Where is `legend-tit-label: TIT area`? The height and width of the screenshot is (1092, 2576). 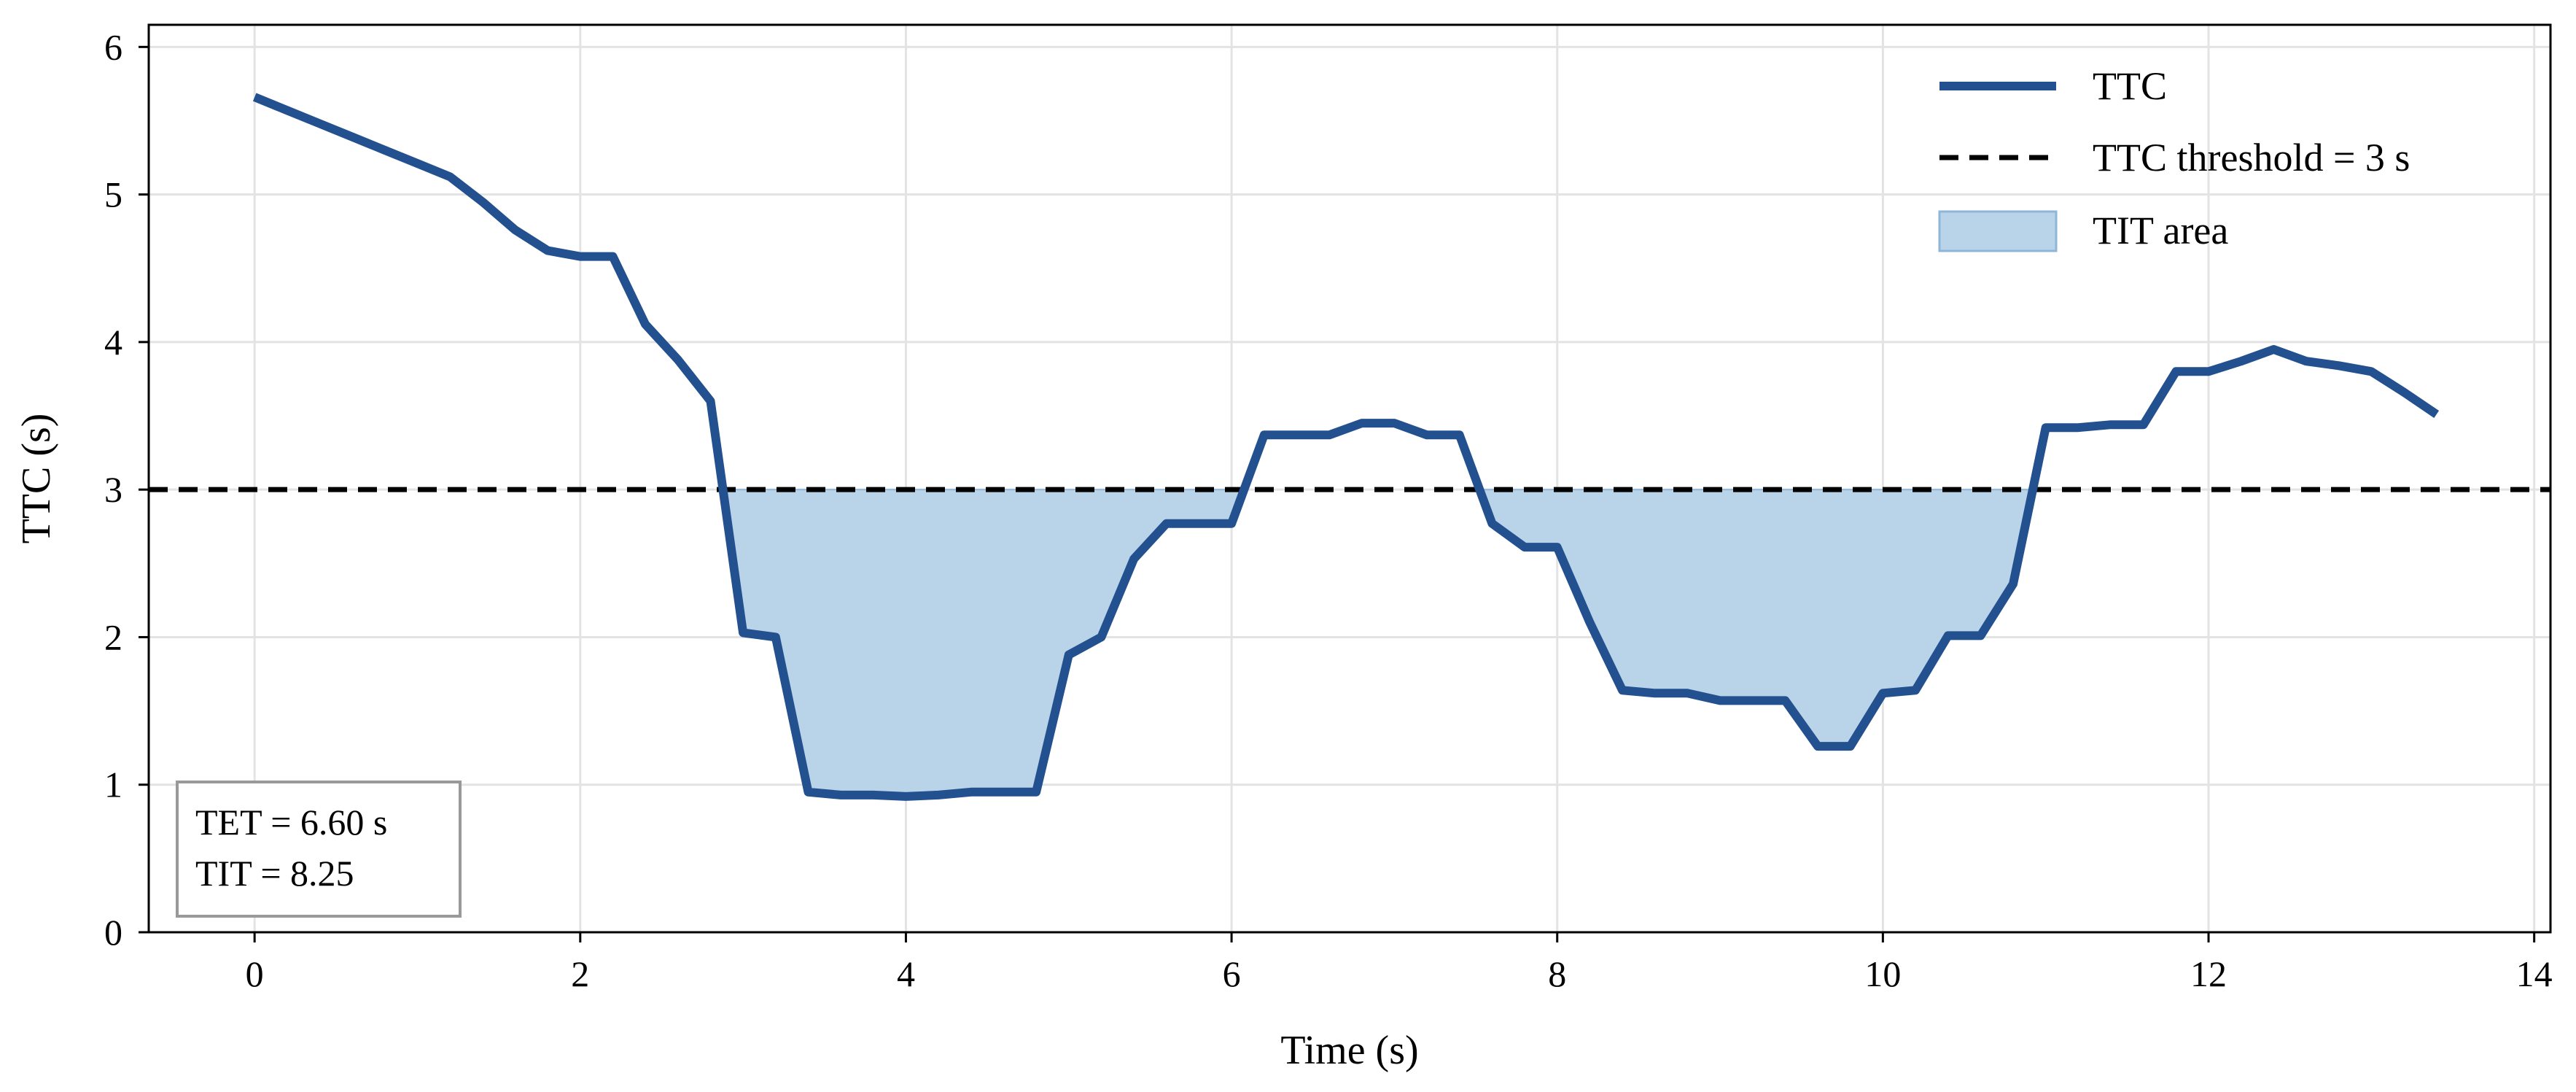
legend-tit-label: TIT area is located at coordinates (2160, 230).